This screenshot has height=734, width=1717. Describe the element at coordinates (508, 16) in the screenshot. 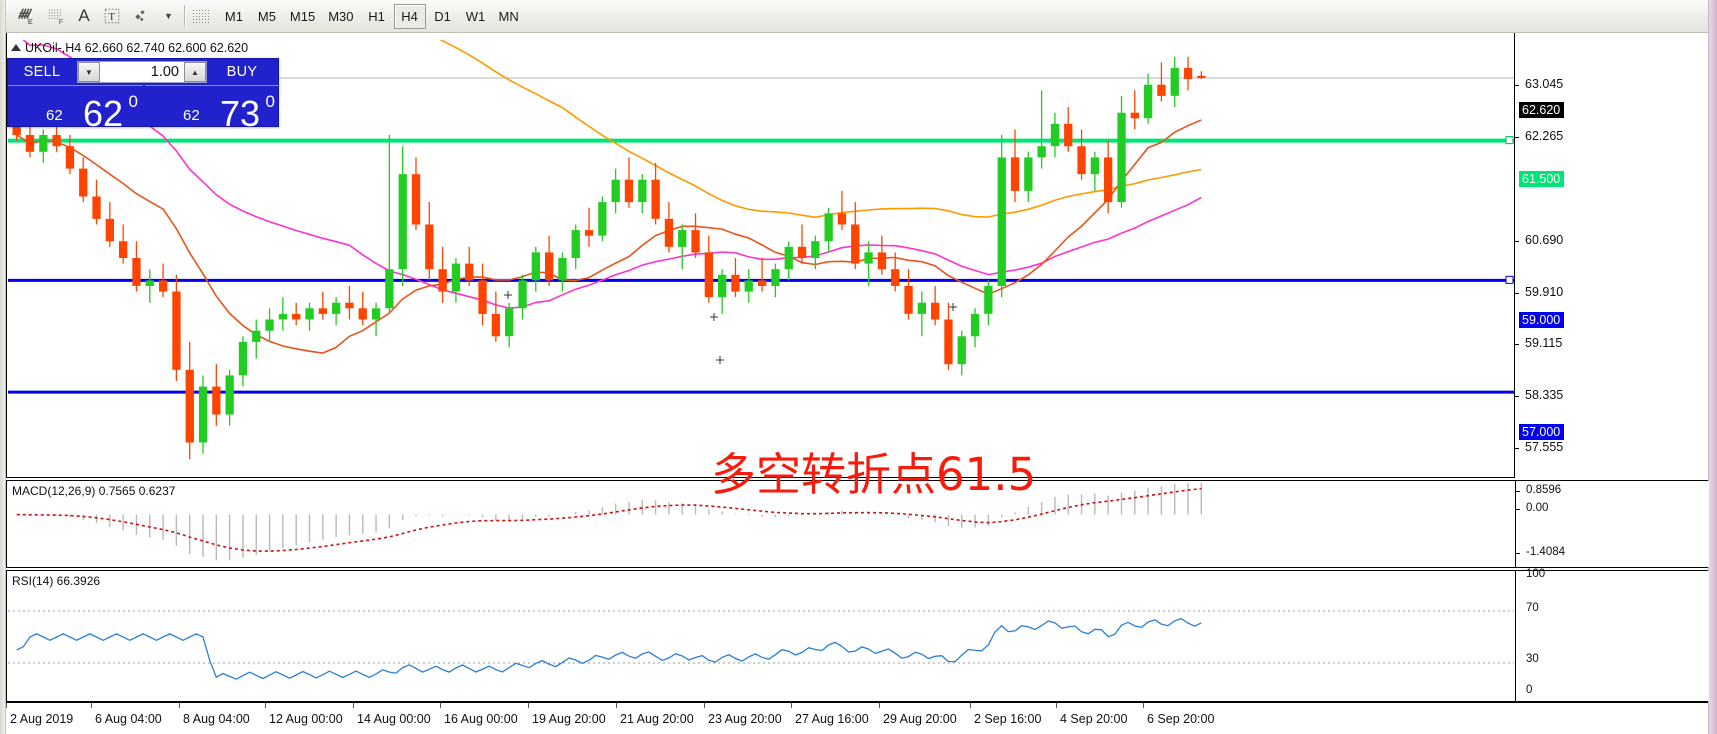

I see `timeframe-mn: MN` at that location.